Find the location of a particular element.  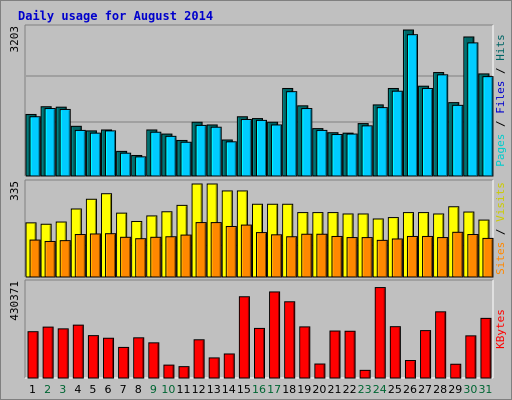

day-label-17: 17 is located at coordinates (274, 389).